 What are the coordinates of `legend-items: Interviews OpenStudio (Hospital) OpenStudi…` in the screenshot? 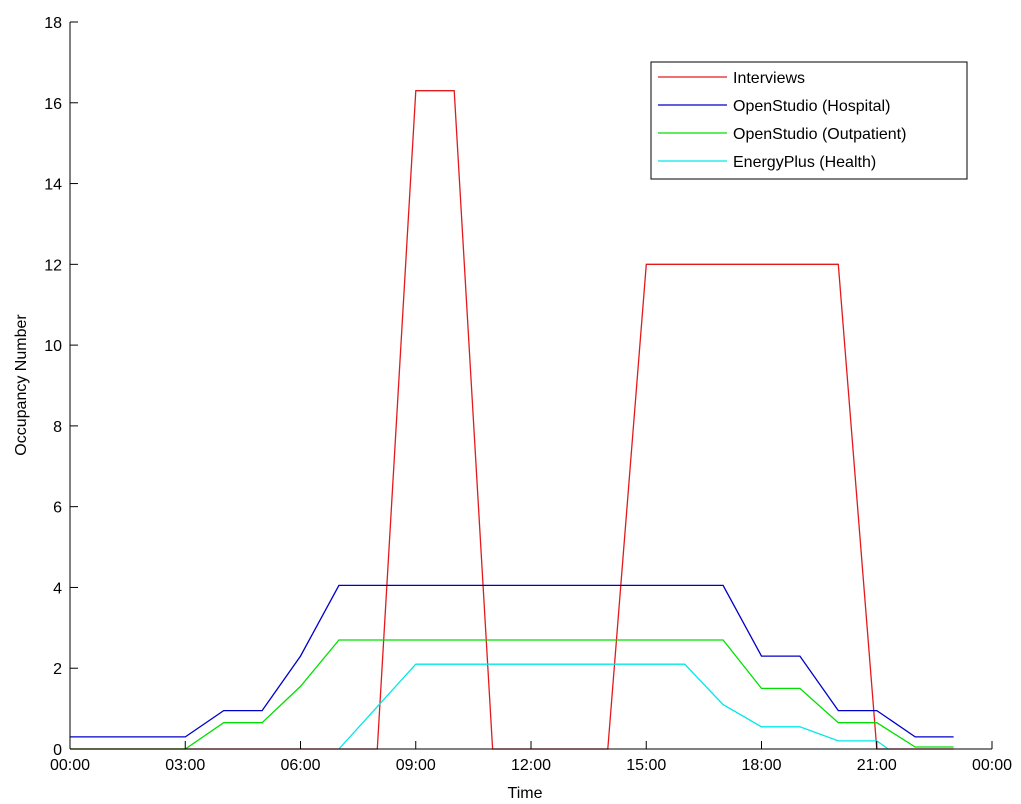 It's located at (782, 120).